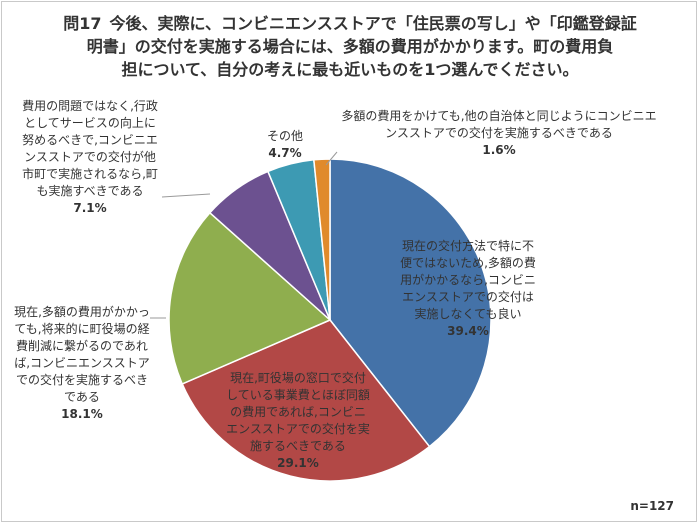 This screenshot has width=700, height=525. What do you see at coordinates (322, 239) in the screenshot?
I see `slice-same-as-others` at bounding box center [322, 239].